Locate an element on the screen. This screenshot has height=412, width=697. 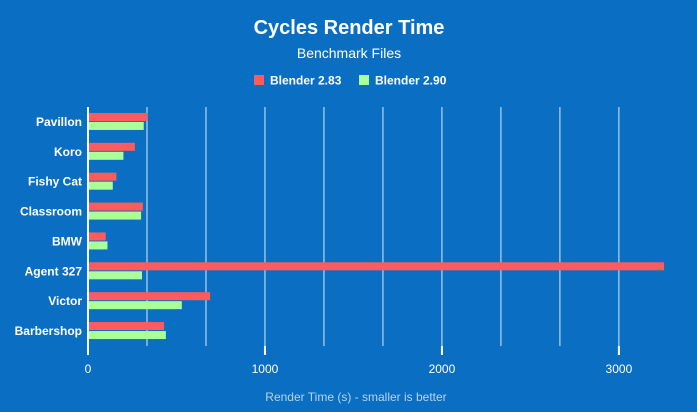
x-tick-label: 2000 is located at coordinates (442, 369).